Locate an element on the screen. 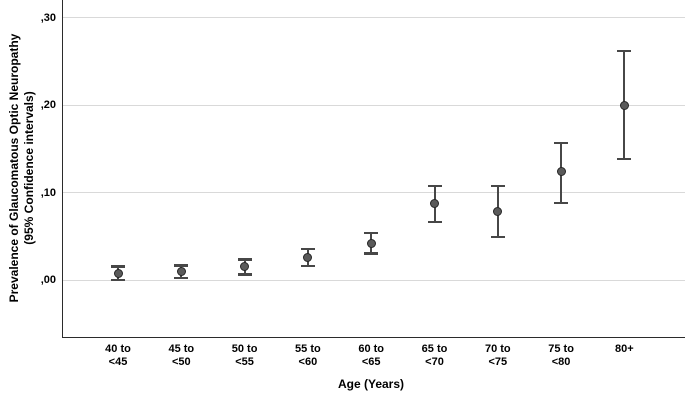 The height and width of the screenshot is (402, 685). x-tick-label-line: <45 is located at coordinates (118, 362).